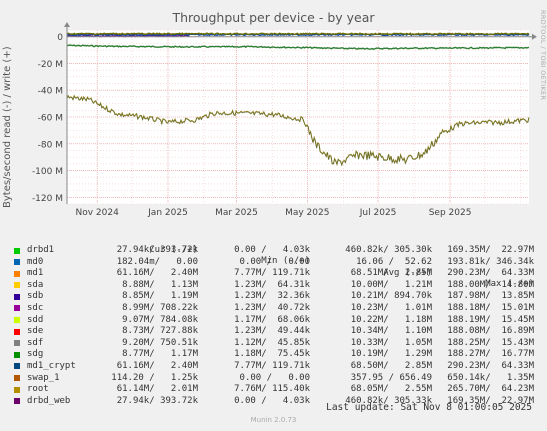  Describe the element at coordinates (157, 273) in the screenshot. I see `legend-cur-value: 61.16M/ 2.40M` at that location.